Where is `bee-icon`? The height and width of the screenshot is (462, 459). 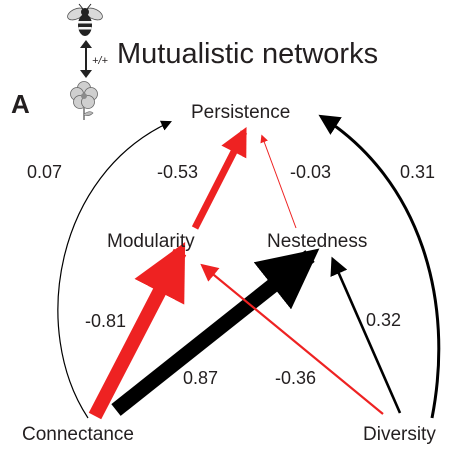 bee-icon is located at coordinates (85, 19).